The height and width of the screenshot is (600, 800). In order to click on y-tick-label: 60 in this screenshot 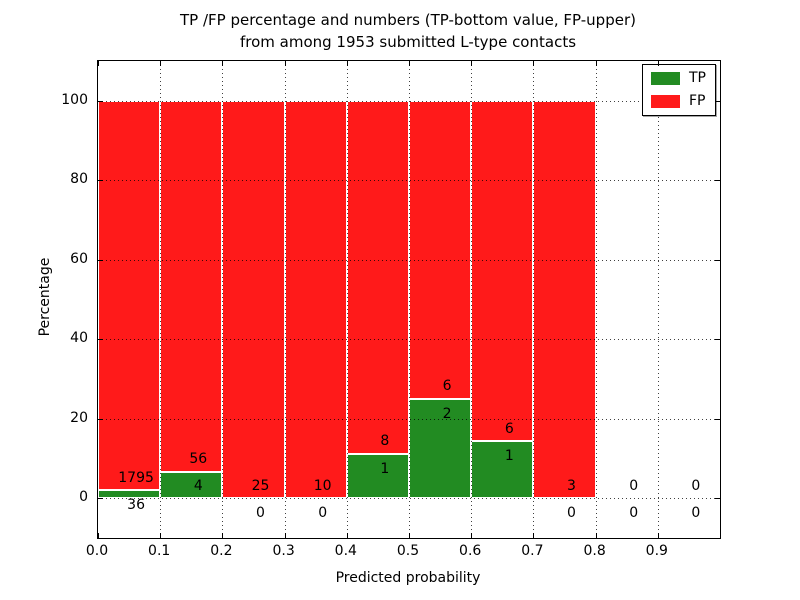, I will do `click(79, 258)`.